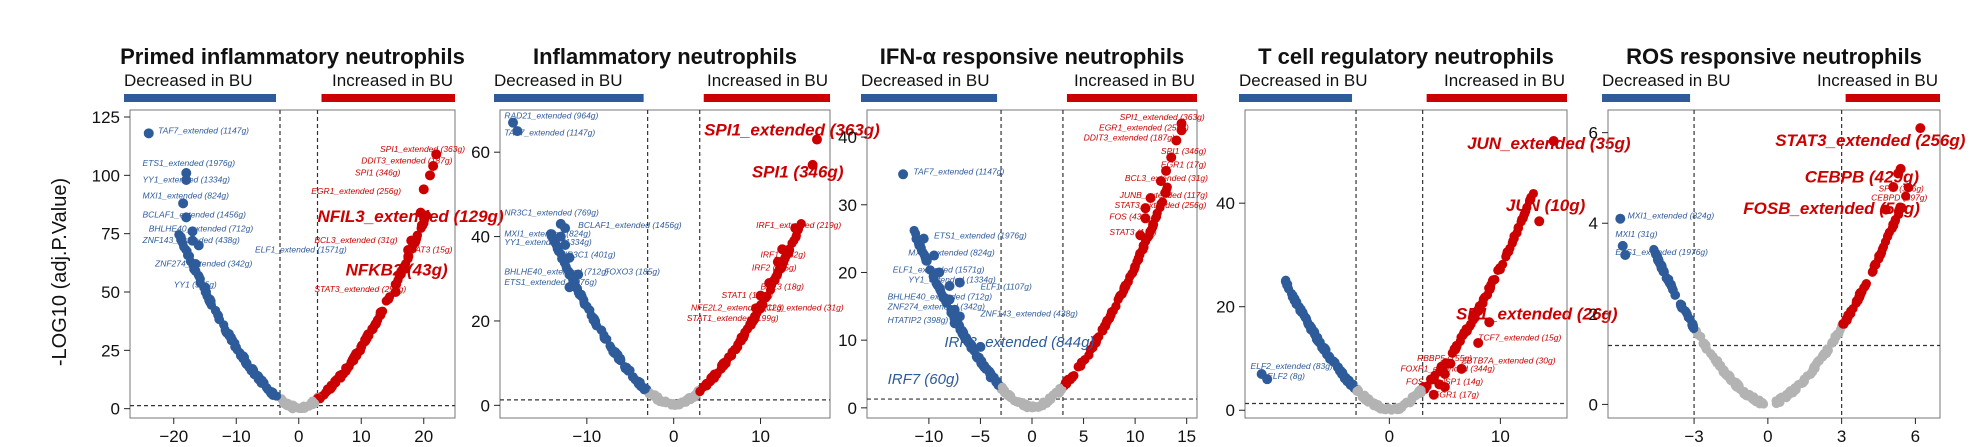 The image size is (1975, 447). Describe the element at coordinates (784, 255) in the screenshot. I see `gene-label: IRF1 (182g)` at that location.